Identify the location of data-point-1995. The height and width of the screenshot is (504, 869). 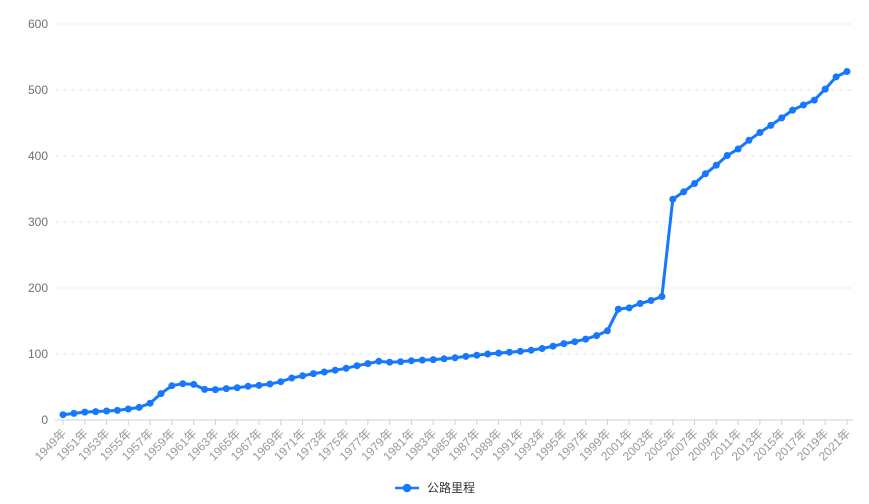
(564, 344).